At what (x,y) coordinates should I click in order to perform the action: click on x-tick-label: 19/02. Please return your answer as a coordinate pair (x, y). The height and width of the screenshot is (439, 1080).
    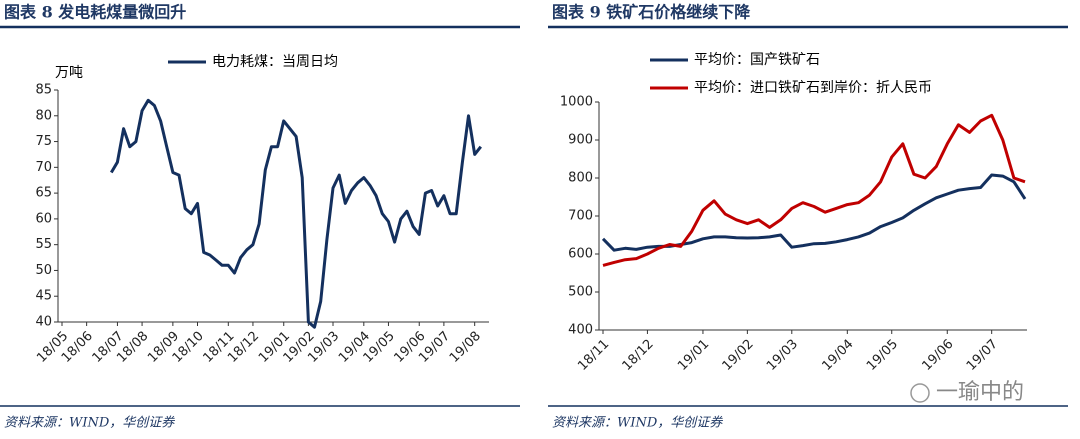
    Looking at the image, I should click on (738, 355).